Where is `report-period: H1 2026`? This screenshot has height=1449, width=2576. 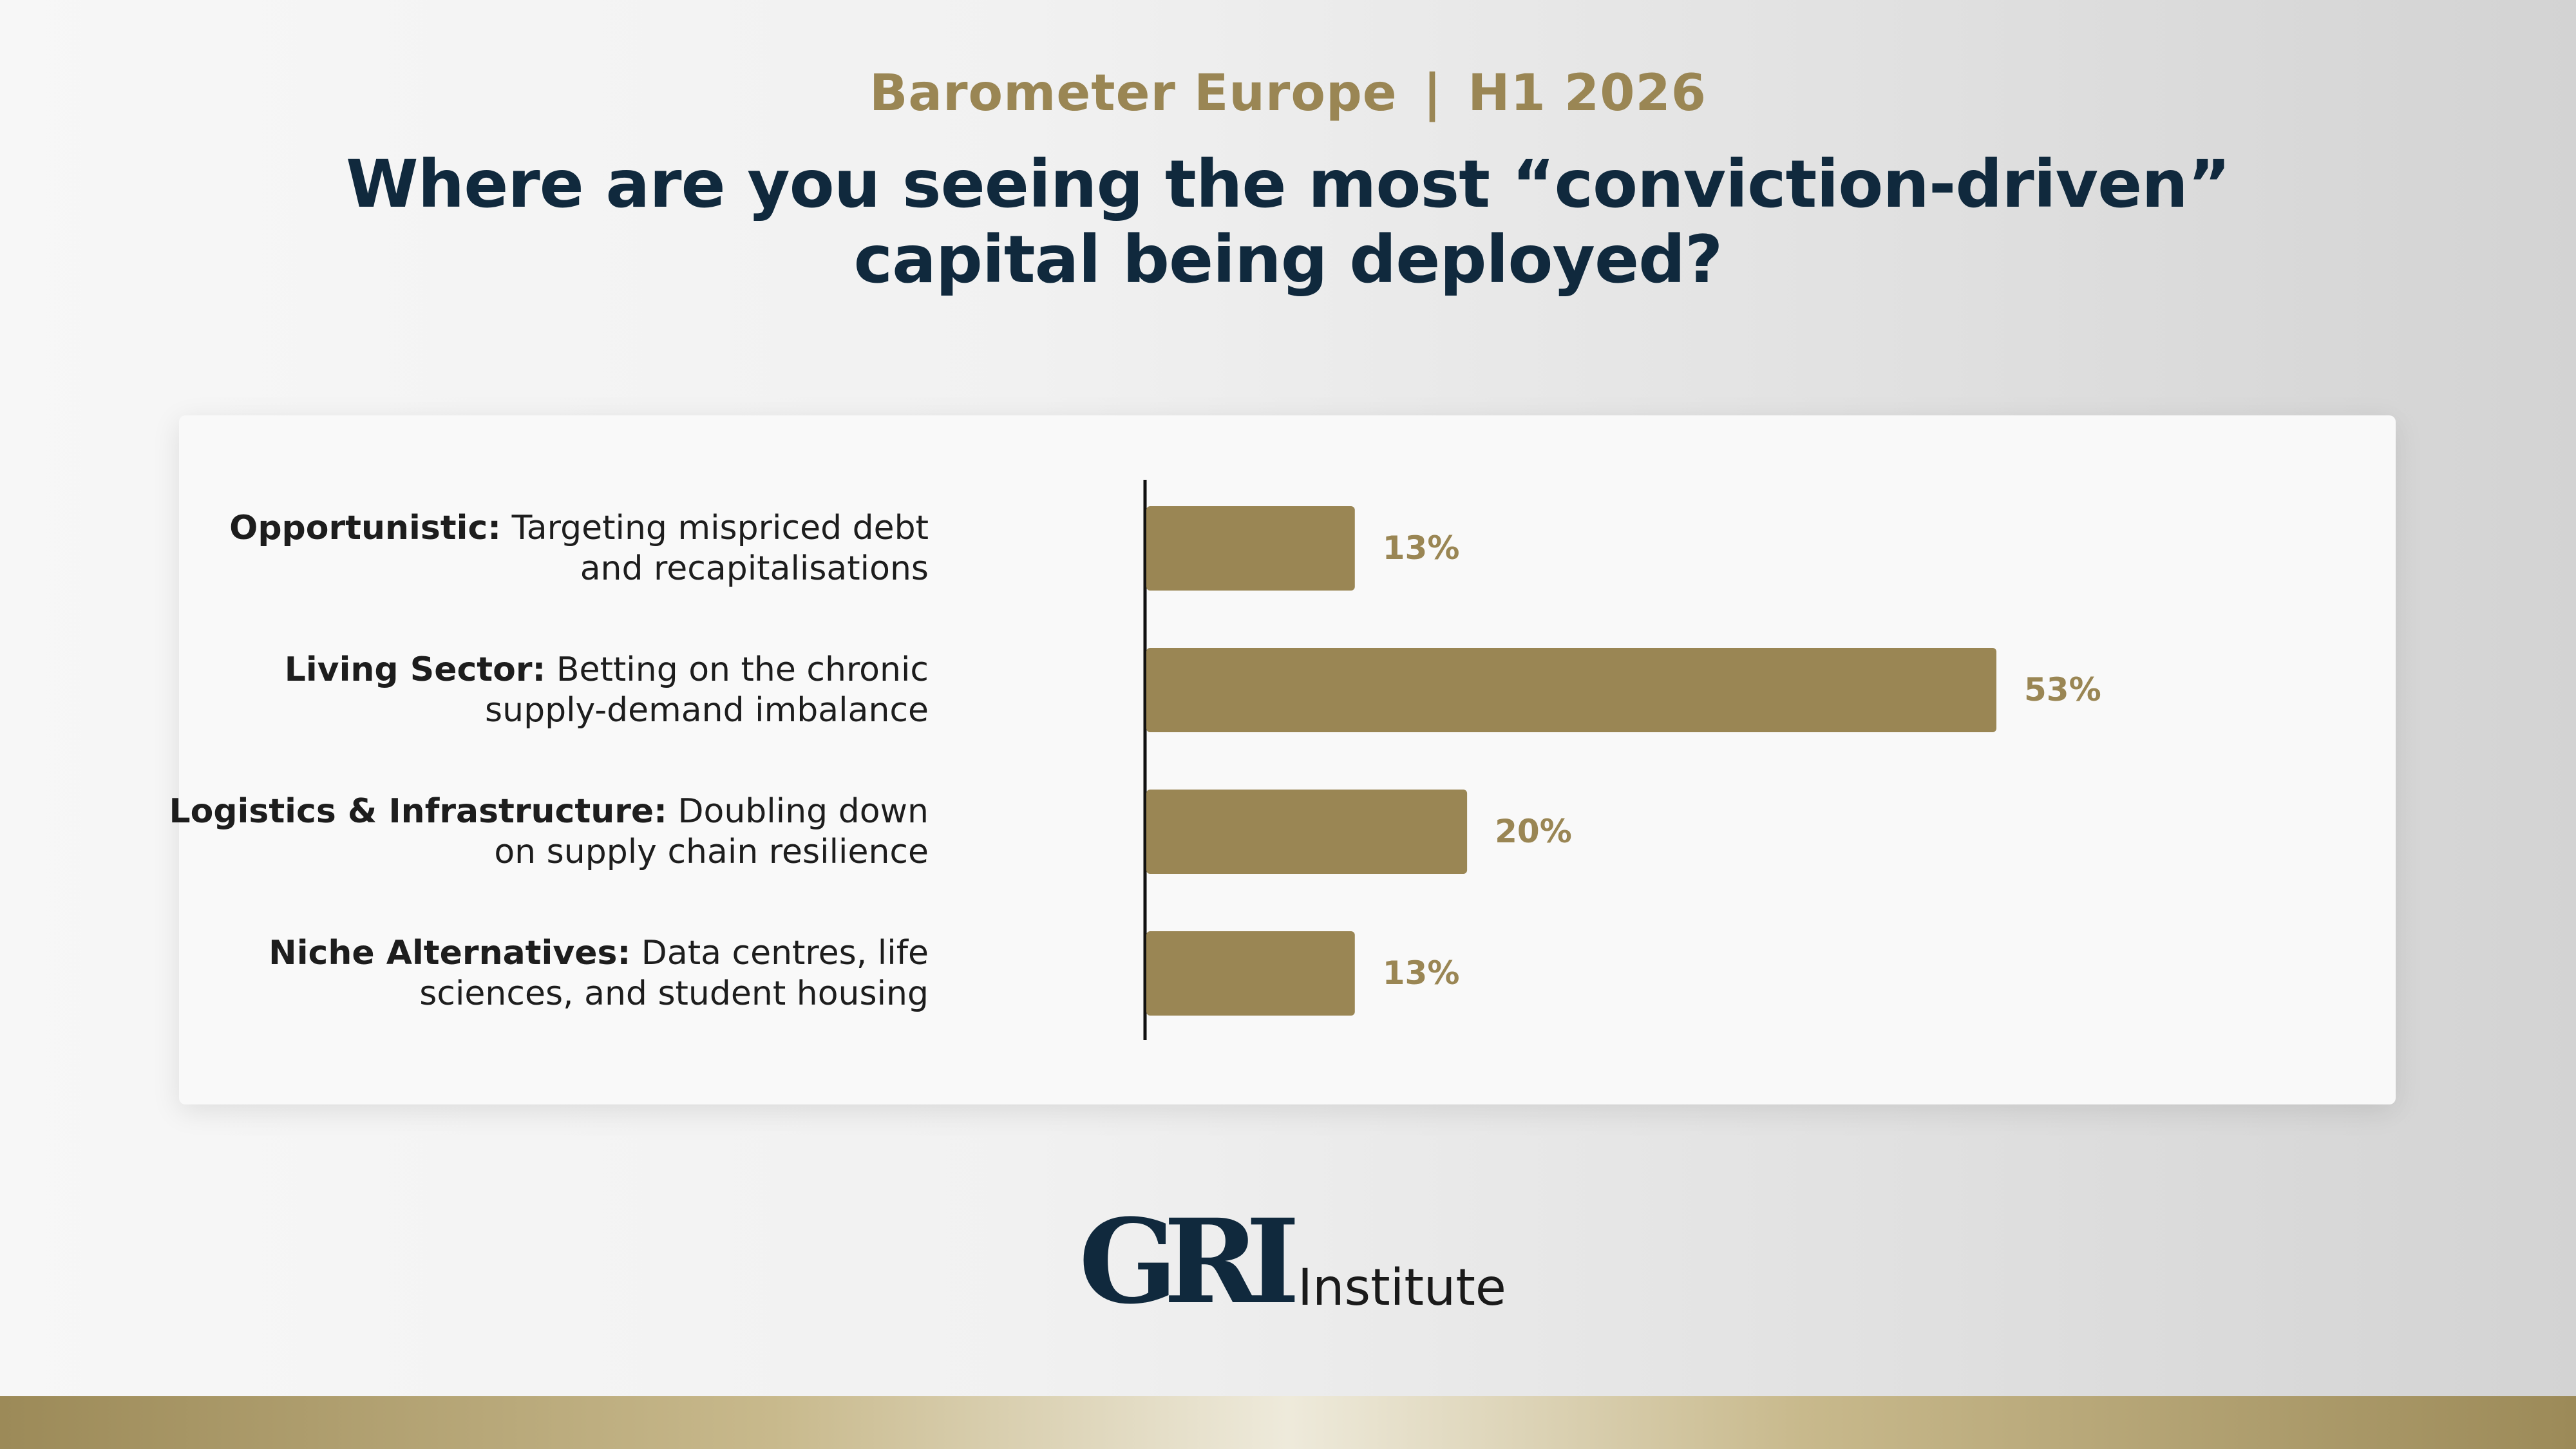 report-period: H1 2026 is located at coordinates (1587, 93).